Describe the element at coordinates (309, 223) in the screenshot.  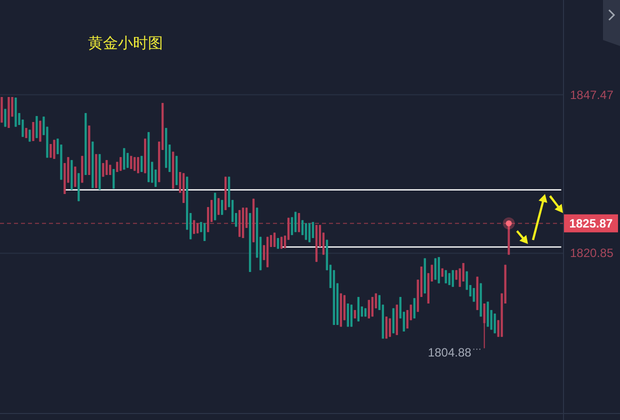
I see `ref-line: 1825.87` at that location.